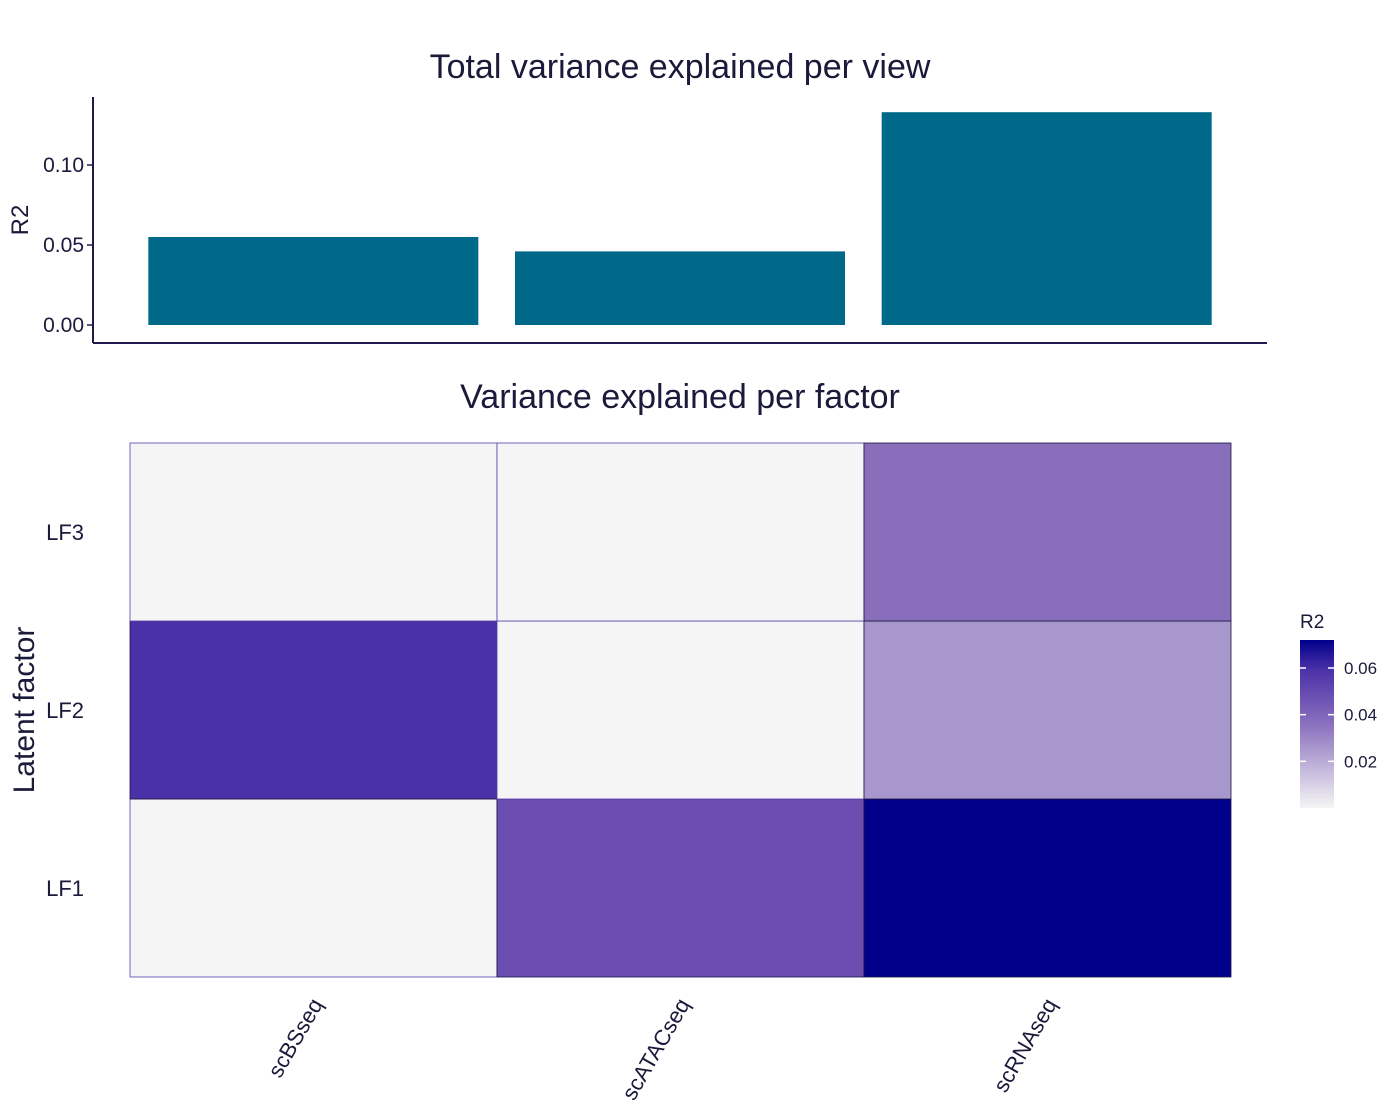  What do you see at coordinates (1046, 218) in the screenshot?
I see `bar-scRNAseq` at bounding box center [1046, 218].